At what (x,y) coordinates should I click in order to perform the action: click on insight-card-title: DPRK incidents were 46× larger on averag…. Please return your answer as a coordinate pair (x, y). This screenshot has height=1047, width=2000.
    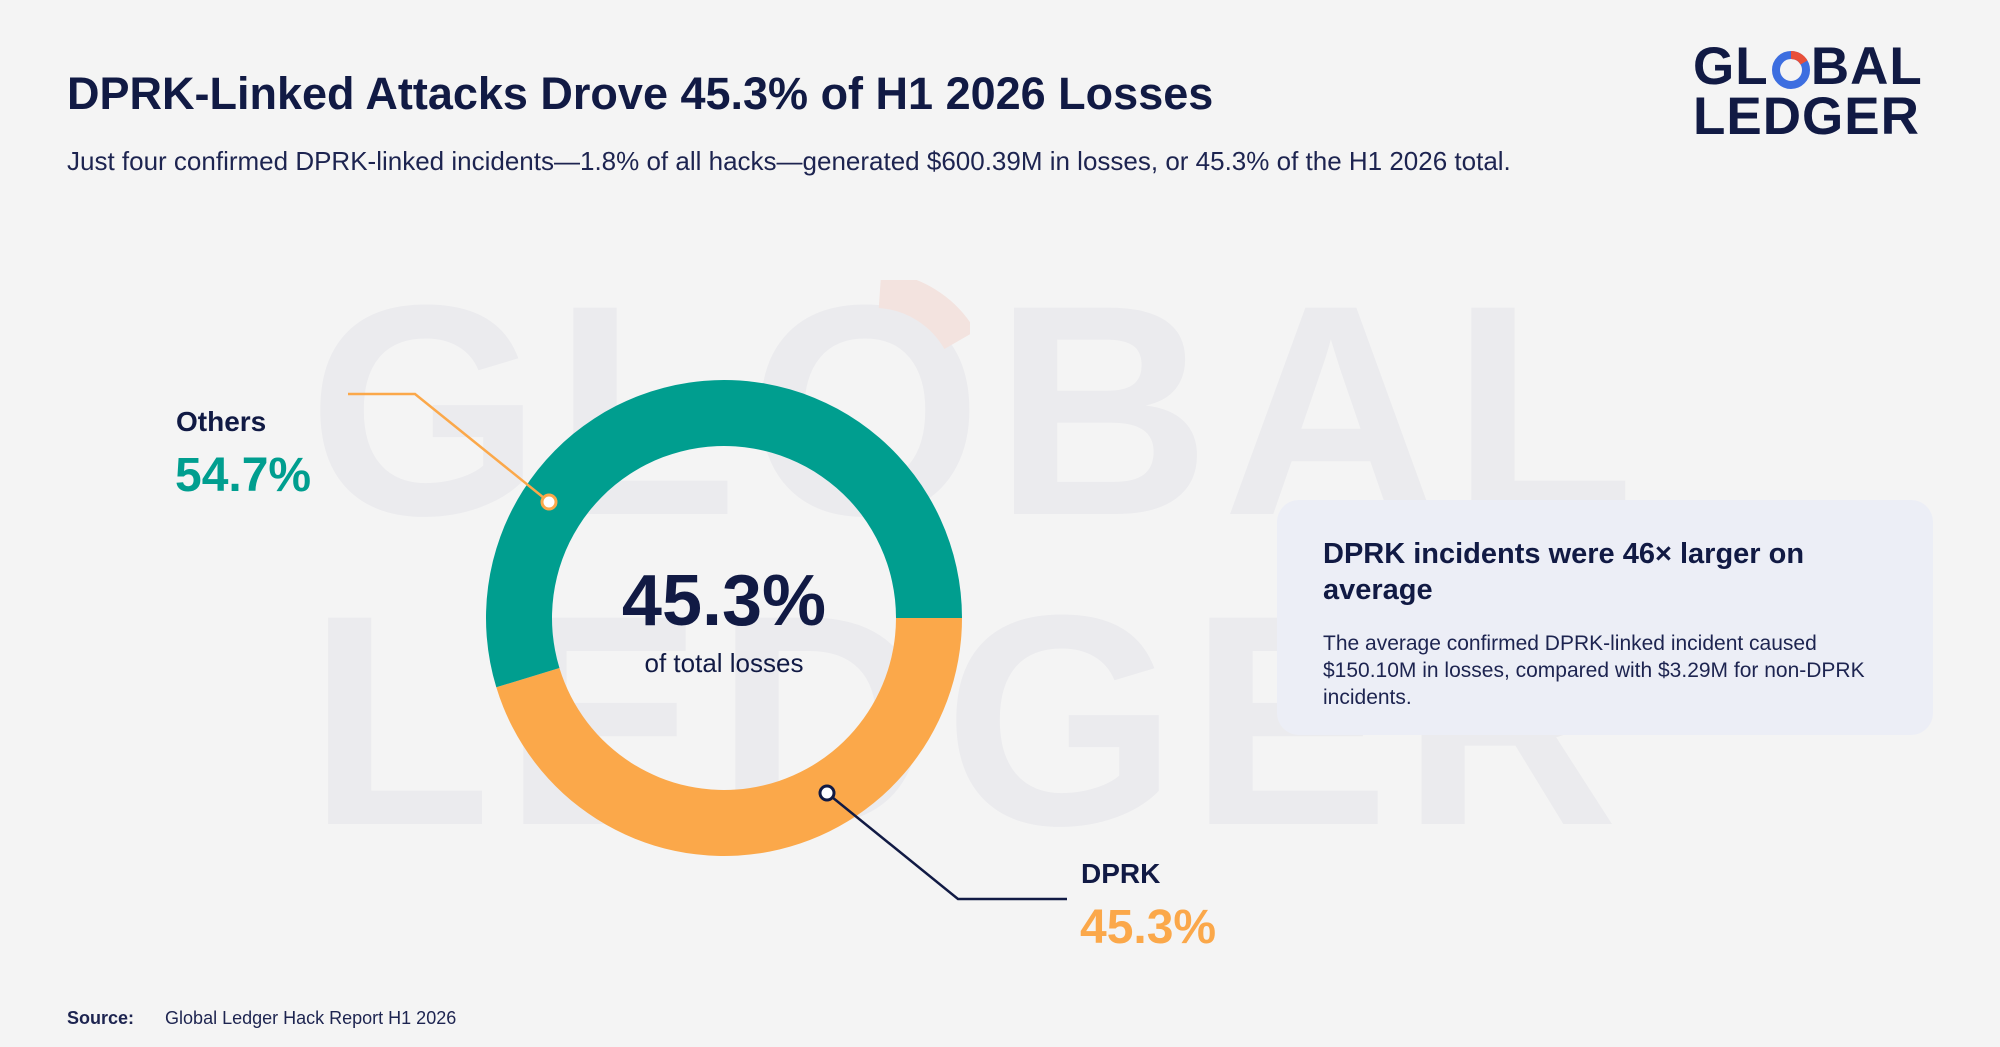
    Looking at the image, I should click on (1564, 572).